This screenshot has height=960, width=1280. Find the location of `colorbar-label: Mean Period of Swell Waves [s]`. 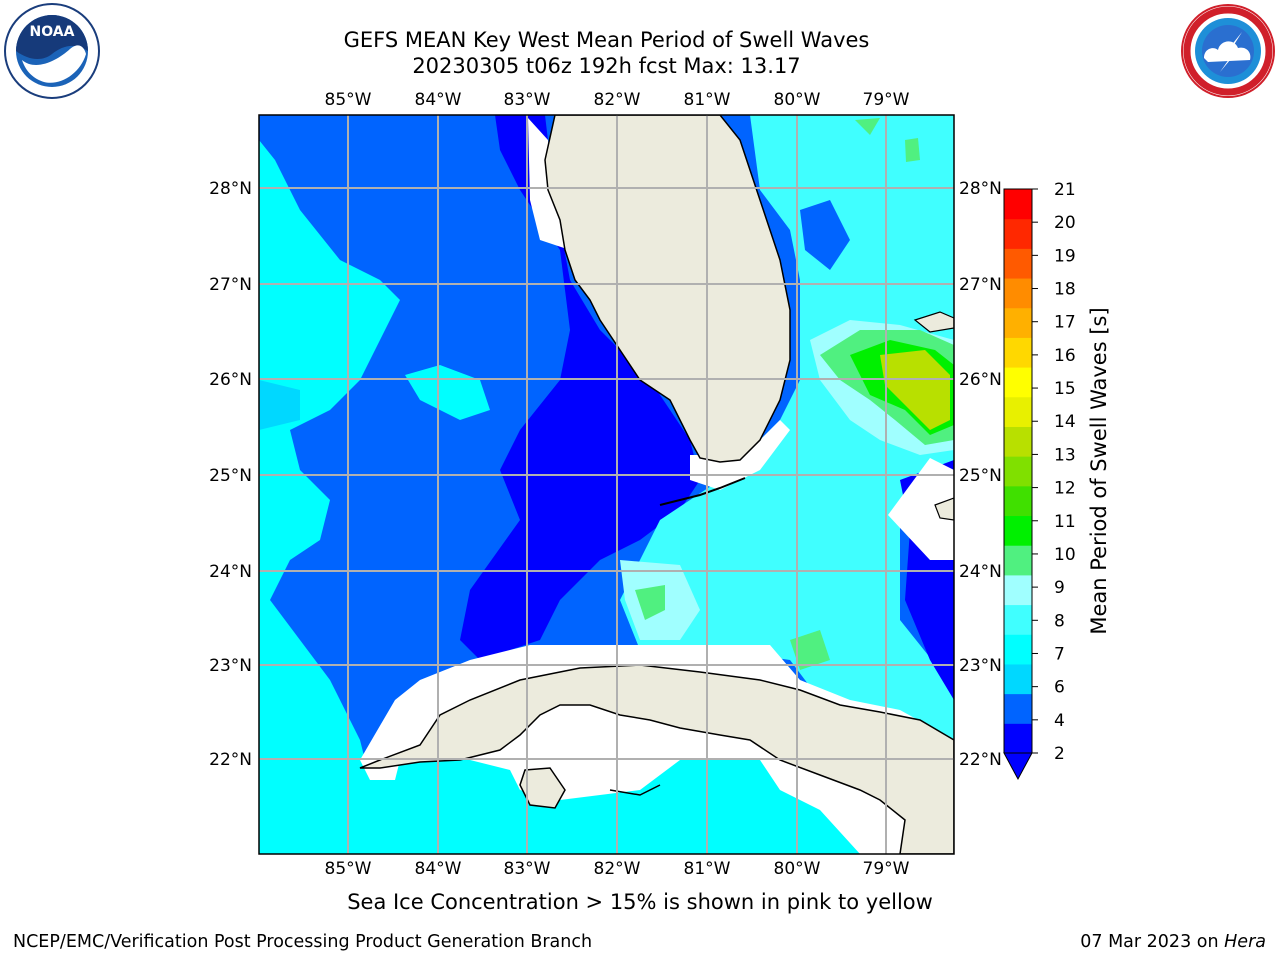

colorbar-label: Mean Period of Swell Waves [s] is located at coordinates (1099, 470).